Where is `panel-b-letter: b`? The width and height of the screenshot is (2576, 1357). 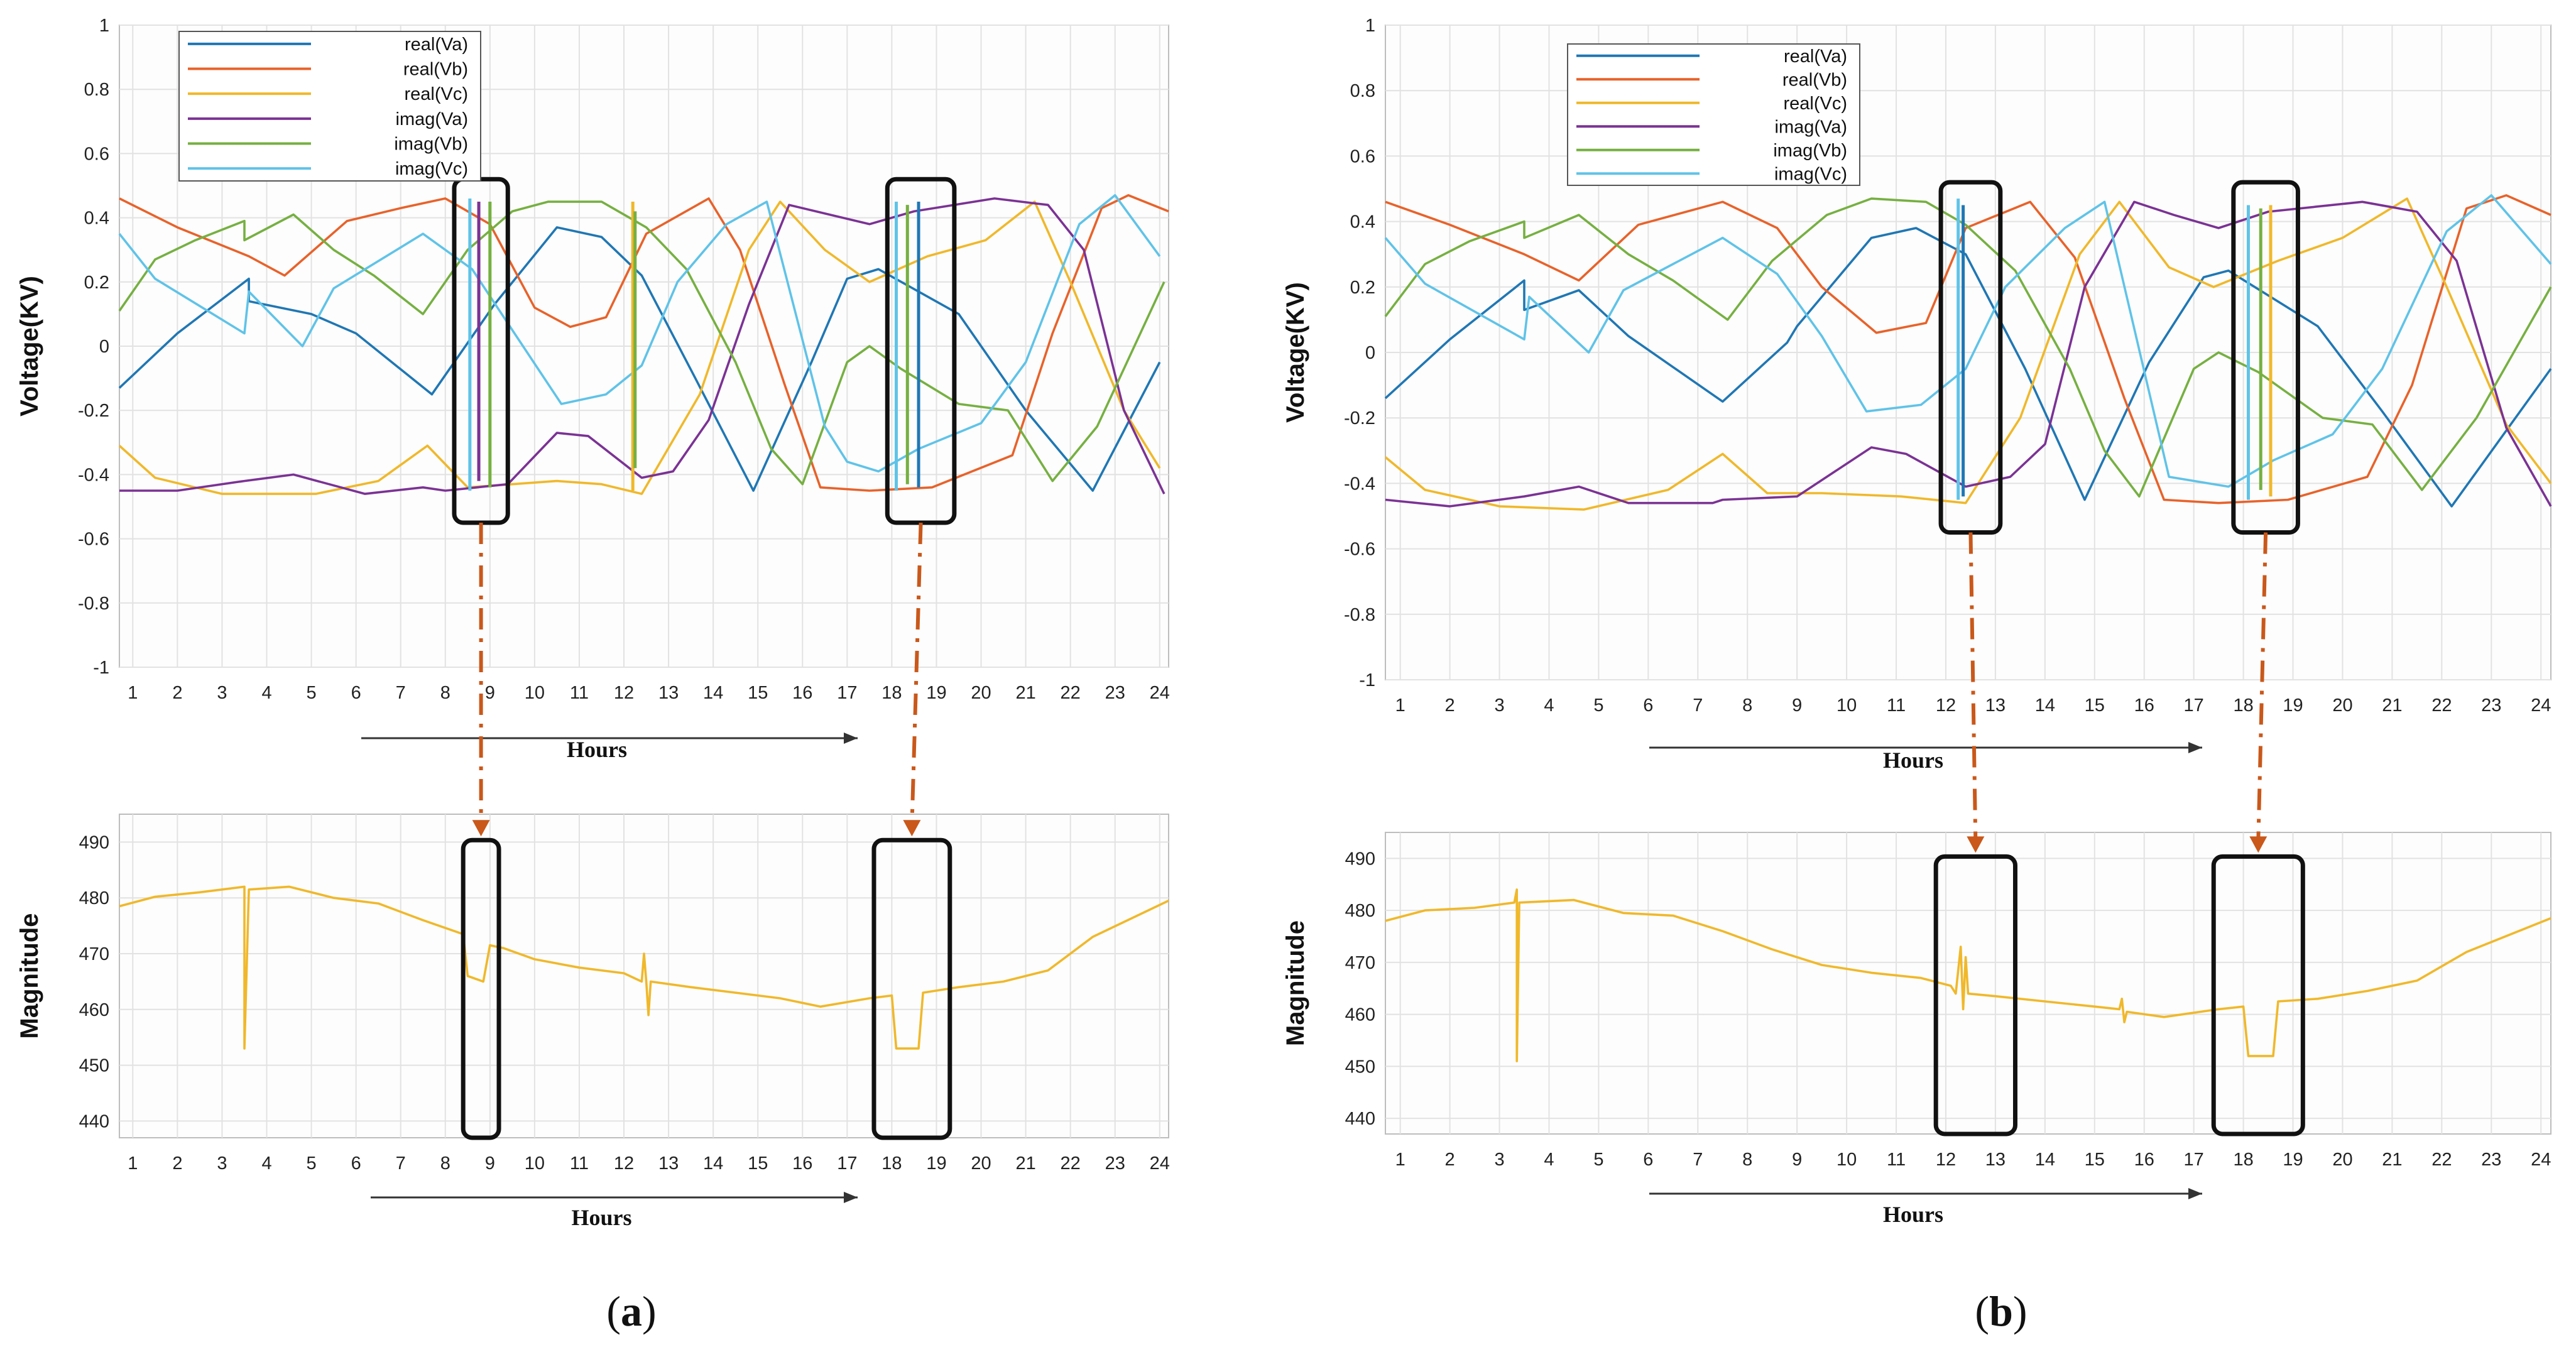 panel-b-letter: b is located at coordinates (2001, 1311).